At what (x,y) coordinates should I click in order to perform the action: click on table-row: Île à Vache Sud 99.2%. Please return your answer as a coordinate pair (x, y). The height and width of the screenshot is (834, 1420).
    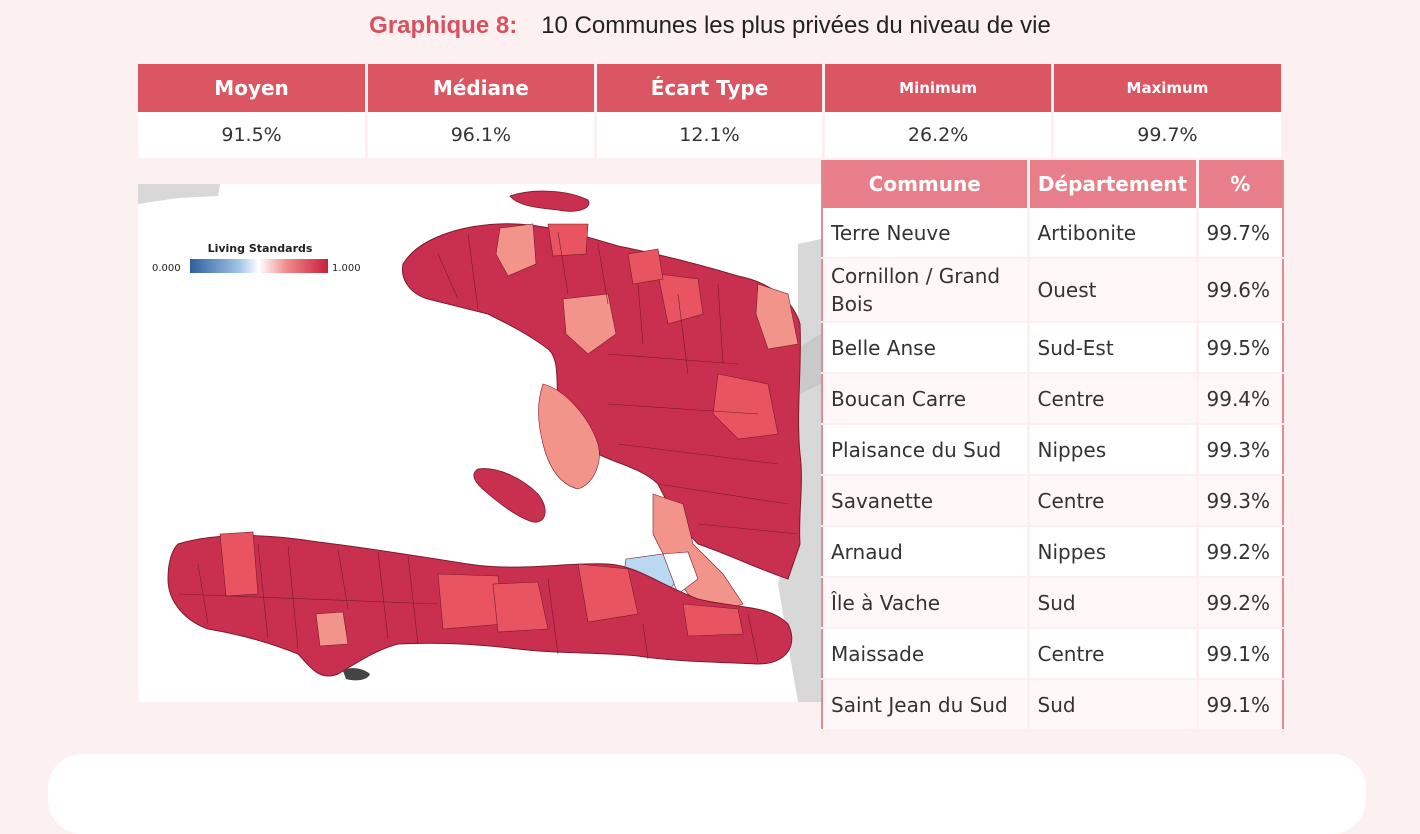
    Looking at the image, I should click on (1052, 603).